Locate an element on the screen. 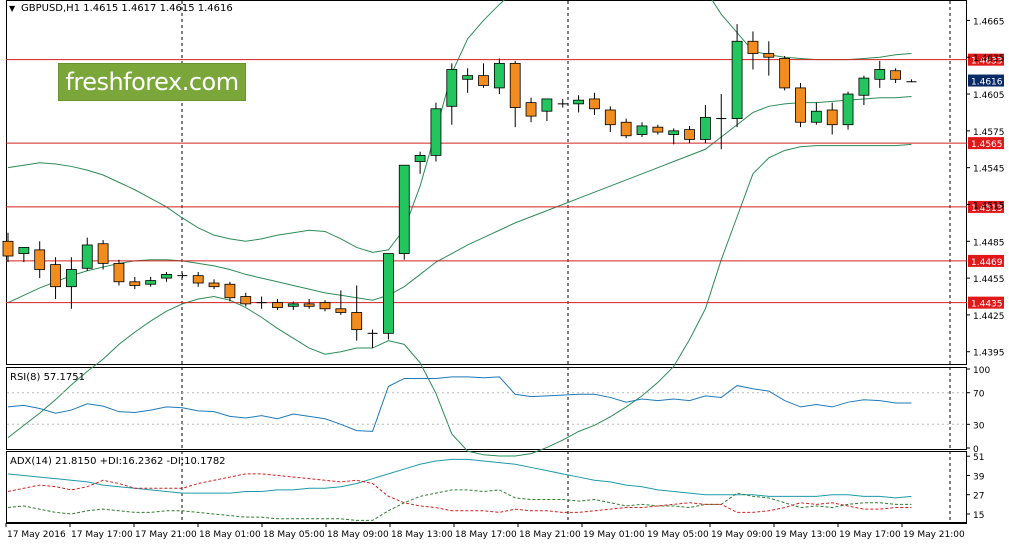  price-tick-label: 1.4605 is located at coordinates (989, 96).